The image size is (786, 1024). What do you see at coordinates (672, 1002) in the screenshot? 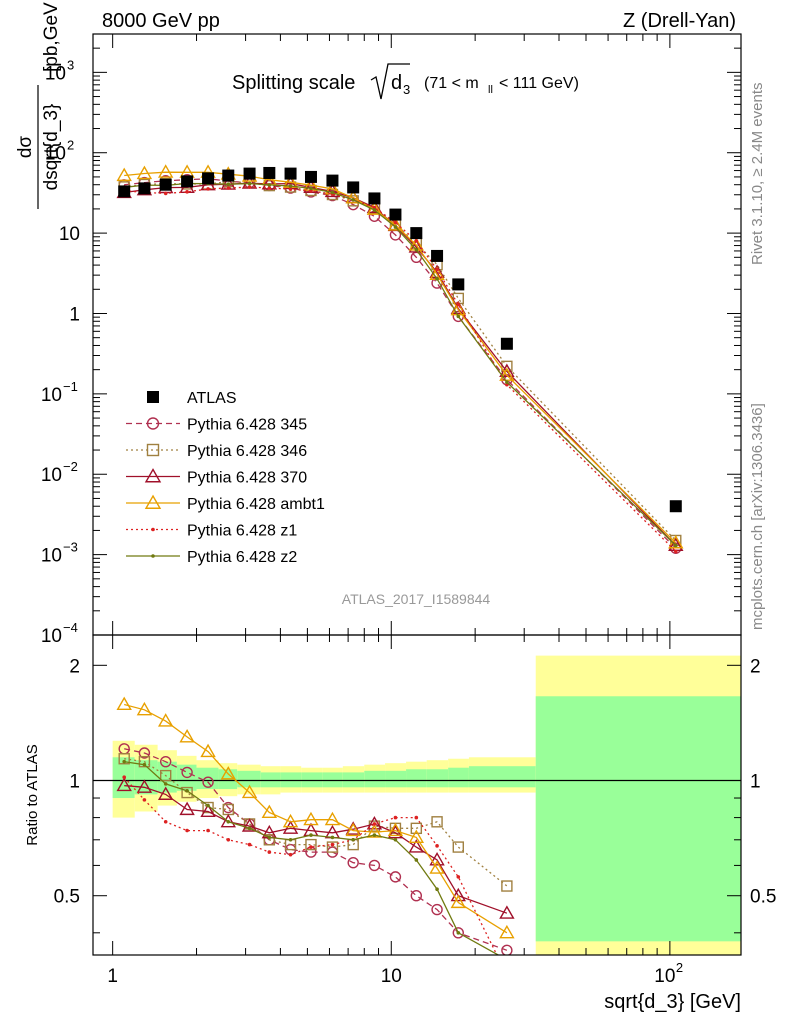
I see `x-axis-label: sqrt{d_3} [GeV]` at bounding box center [672, 1002].